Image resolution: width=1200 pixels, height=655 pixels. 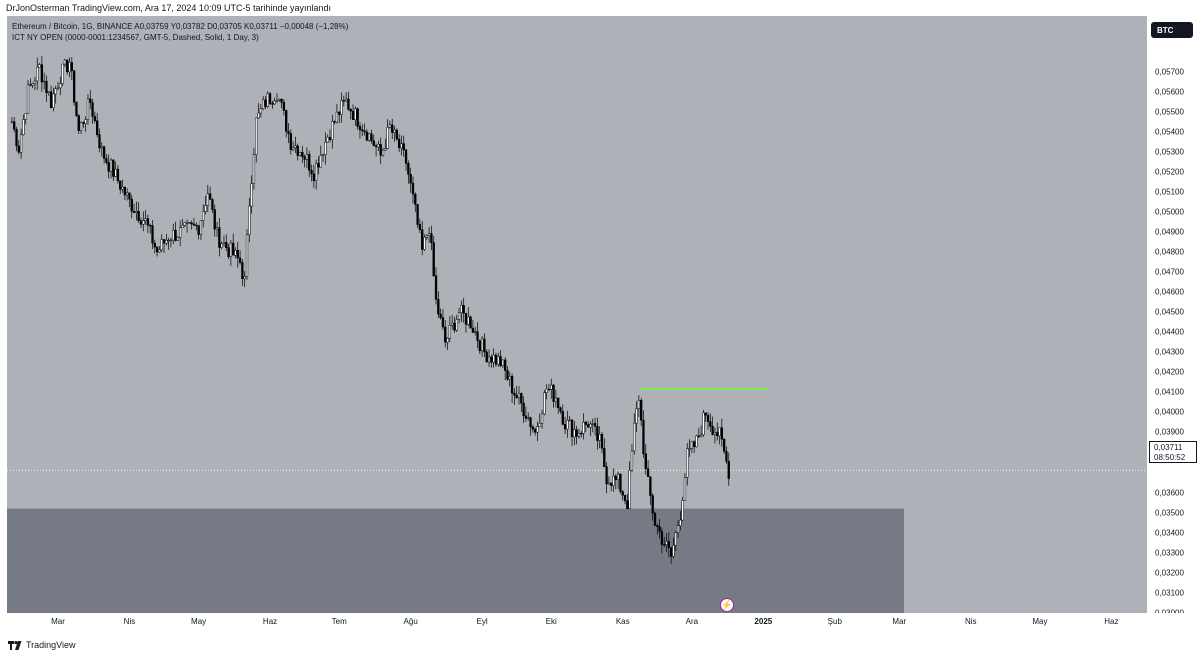 What do you see at coordinates (1169, 132) in the screenshot?
I see `price-tick-label: 0,05400` at bounding box center [1169, 132].